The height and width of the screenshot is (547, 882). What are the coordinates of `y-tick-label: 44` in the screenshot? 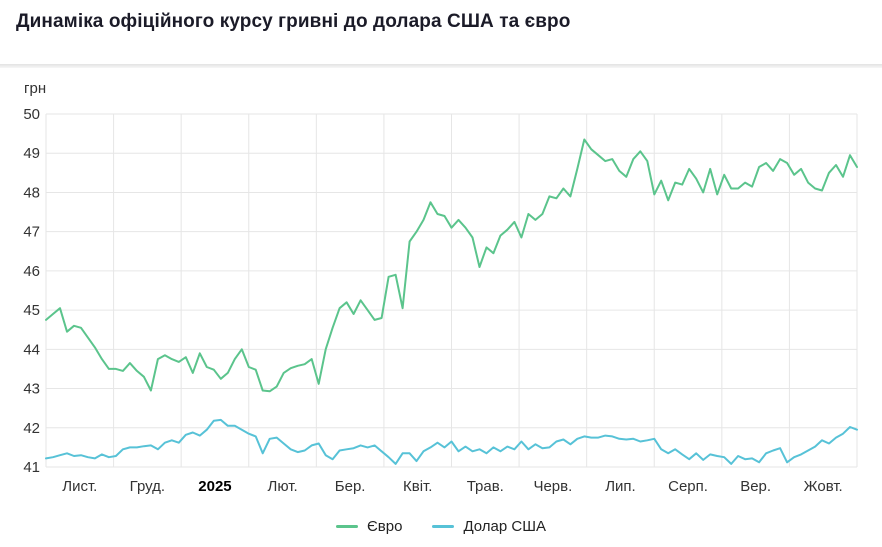 It's located at (31, 349).